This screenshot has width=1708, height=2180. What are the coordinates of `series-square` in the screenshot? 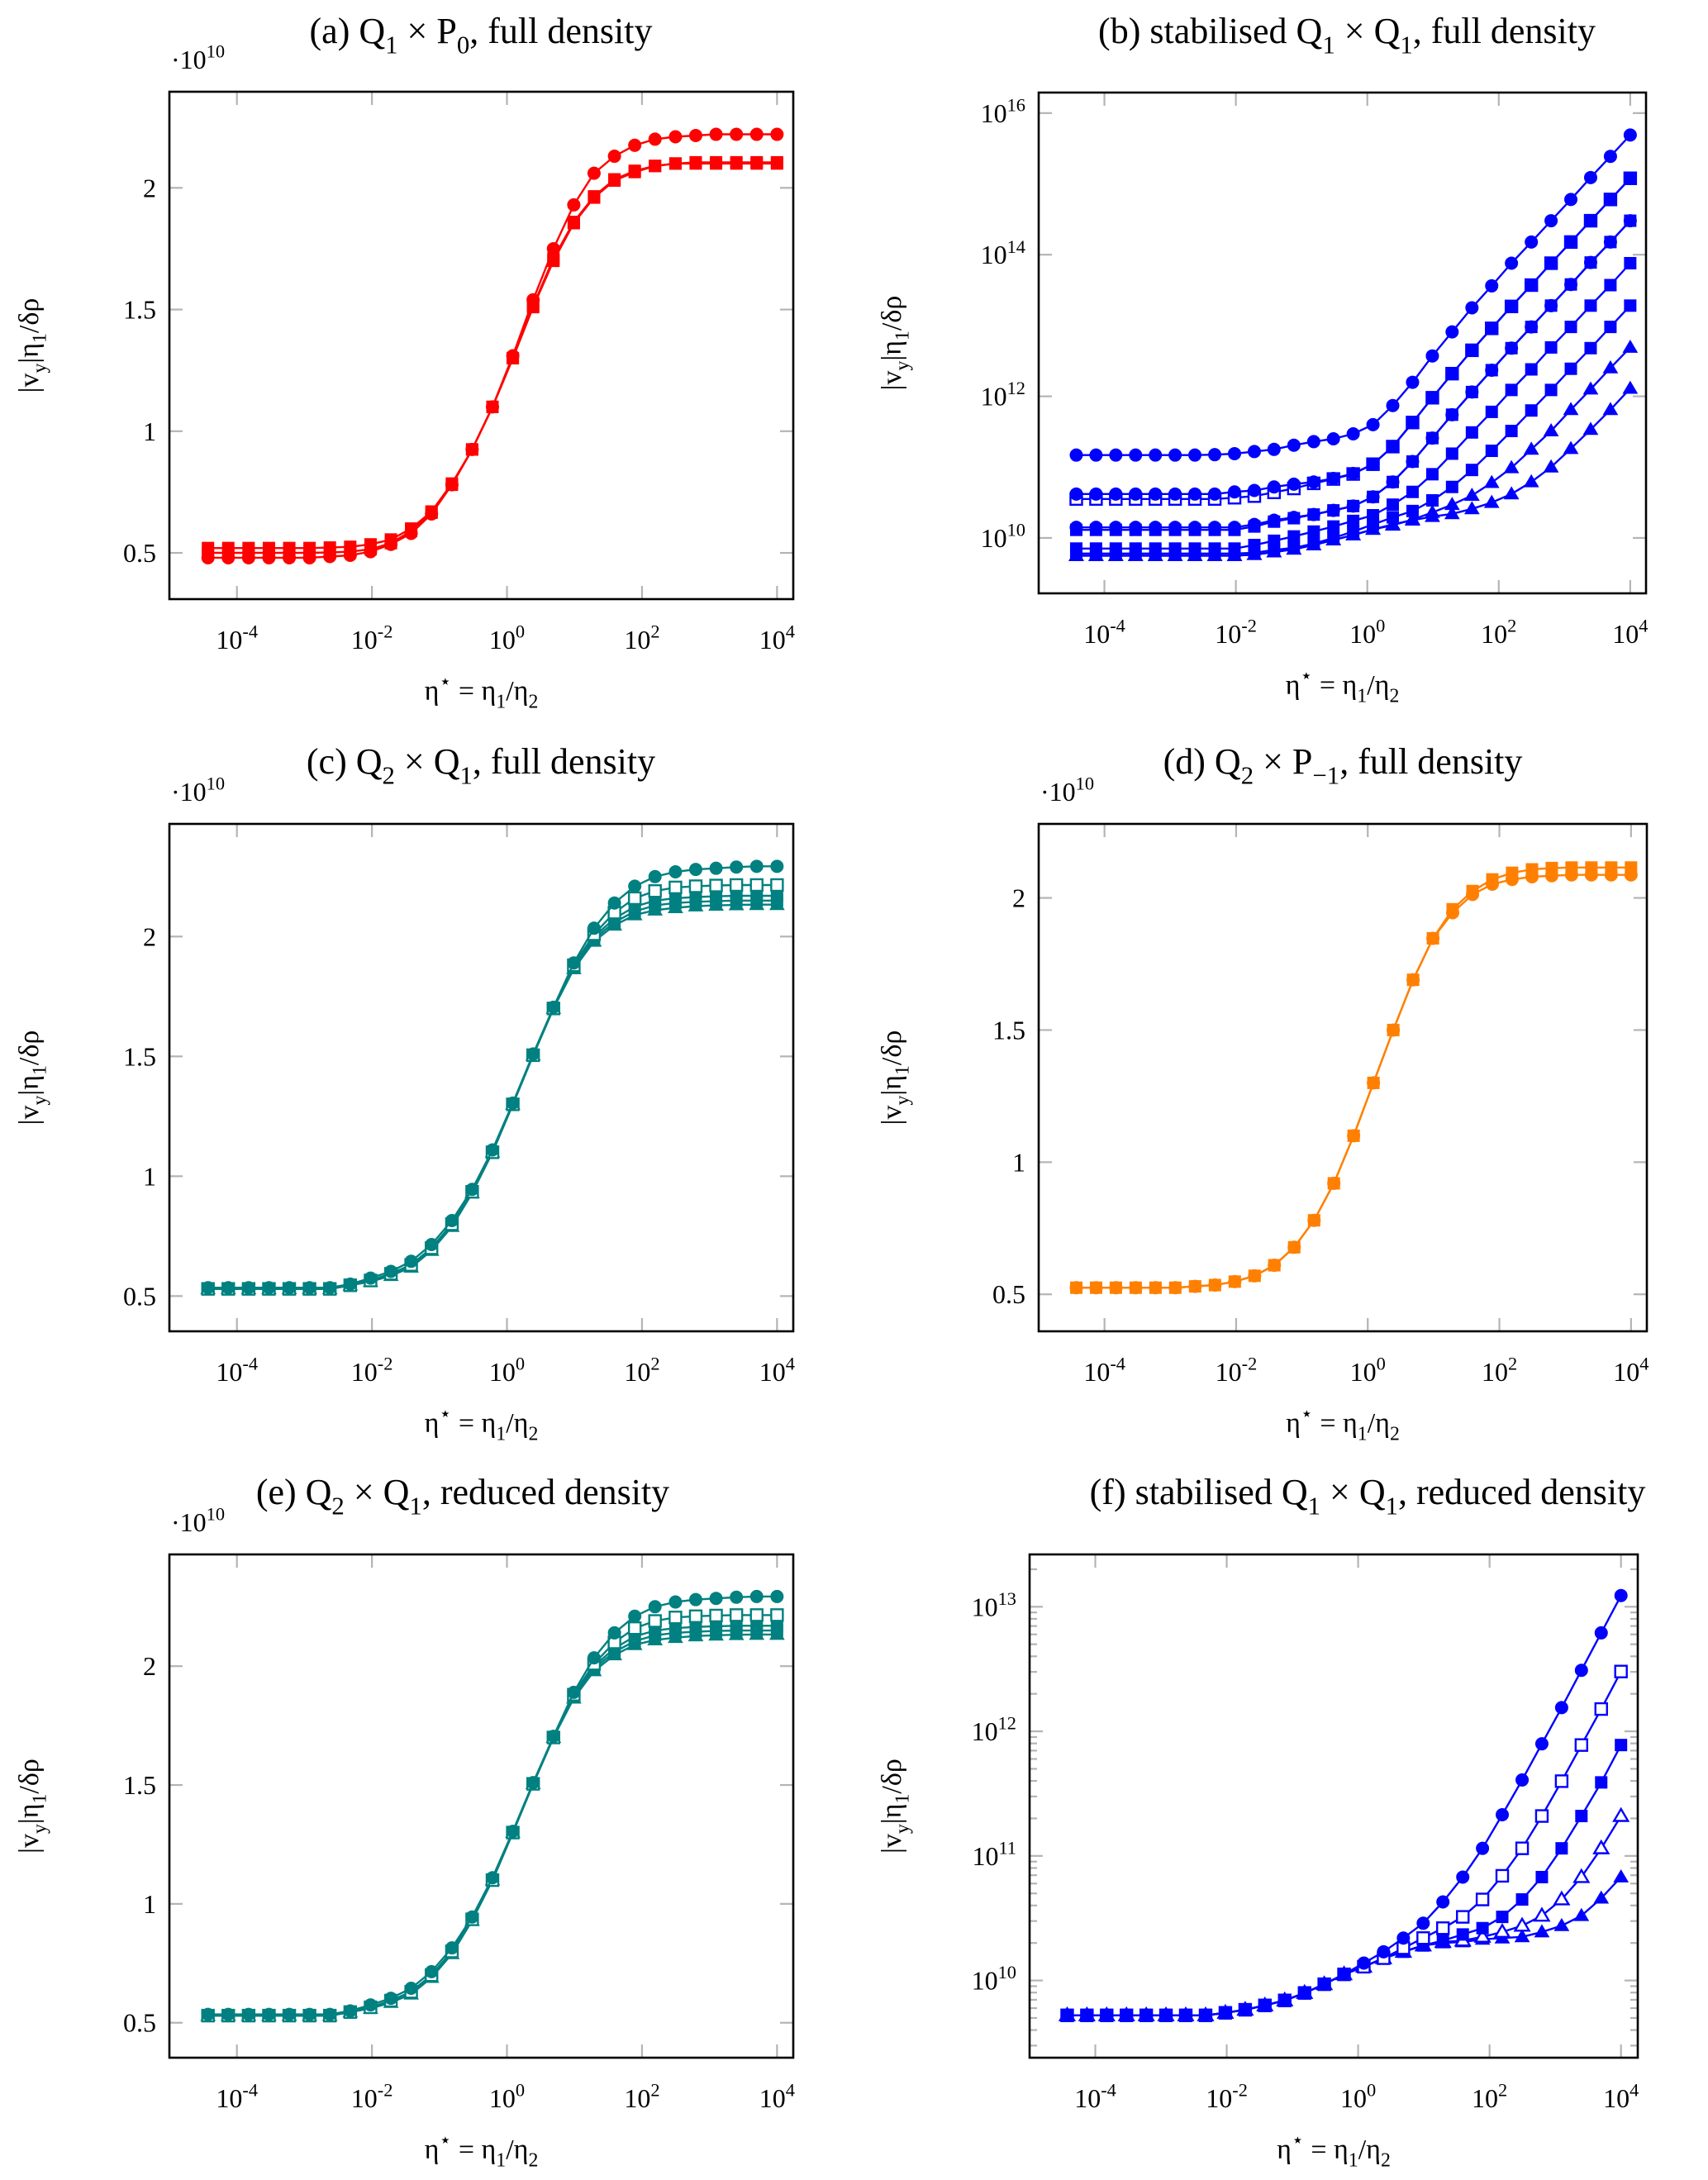 It's located at (492, 1823).